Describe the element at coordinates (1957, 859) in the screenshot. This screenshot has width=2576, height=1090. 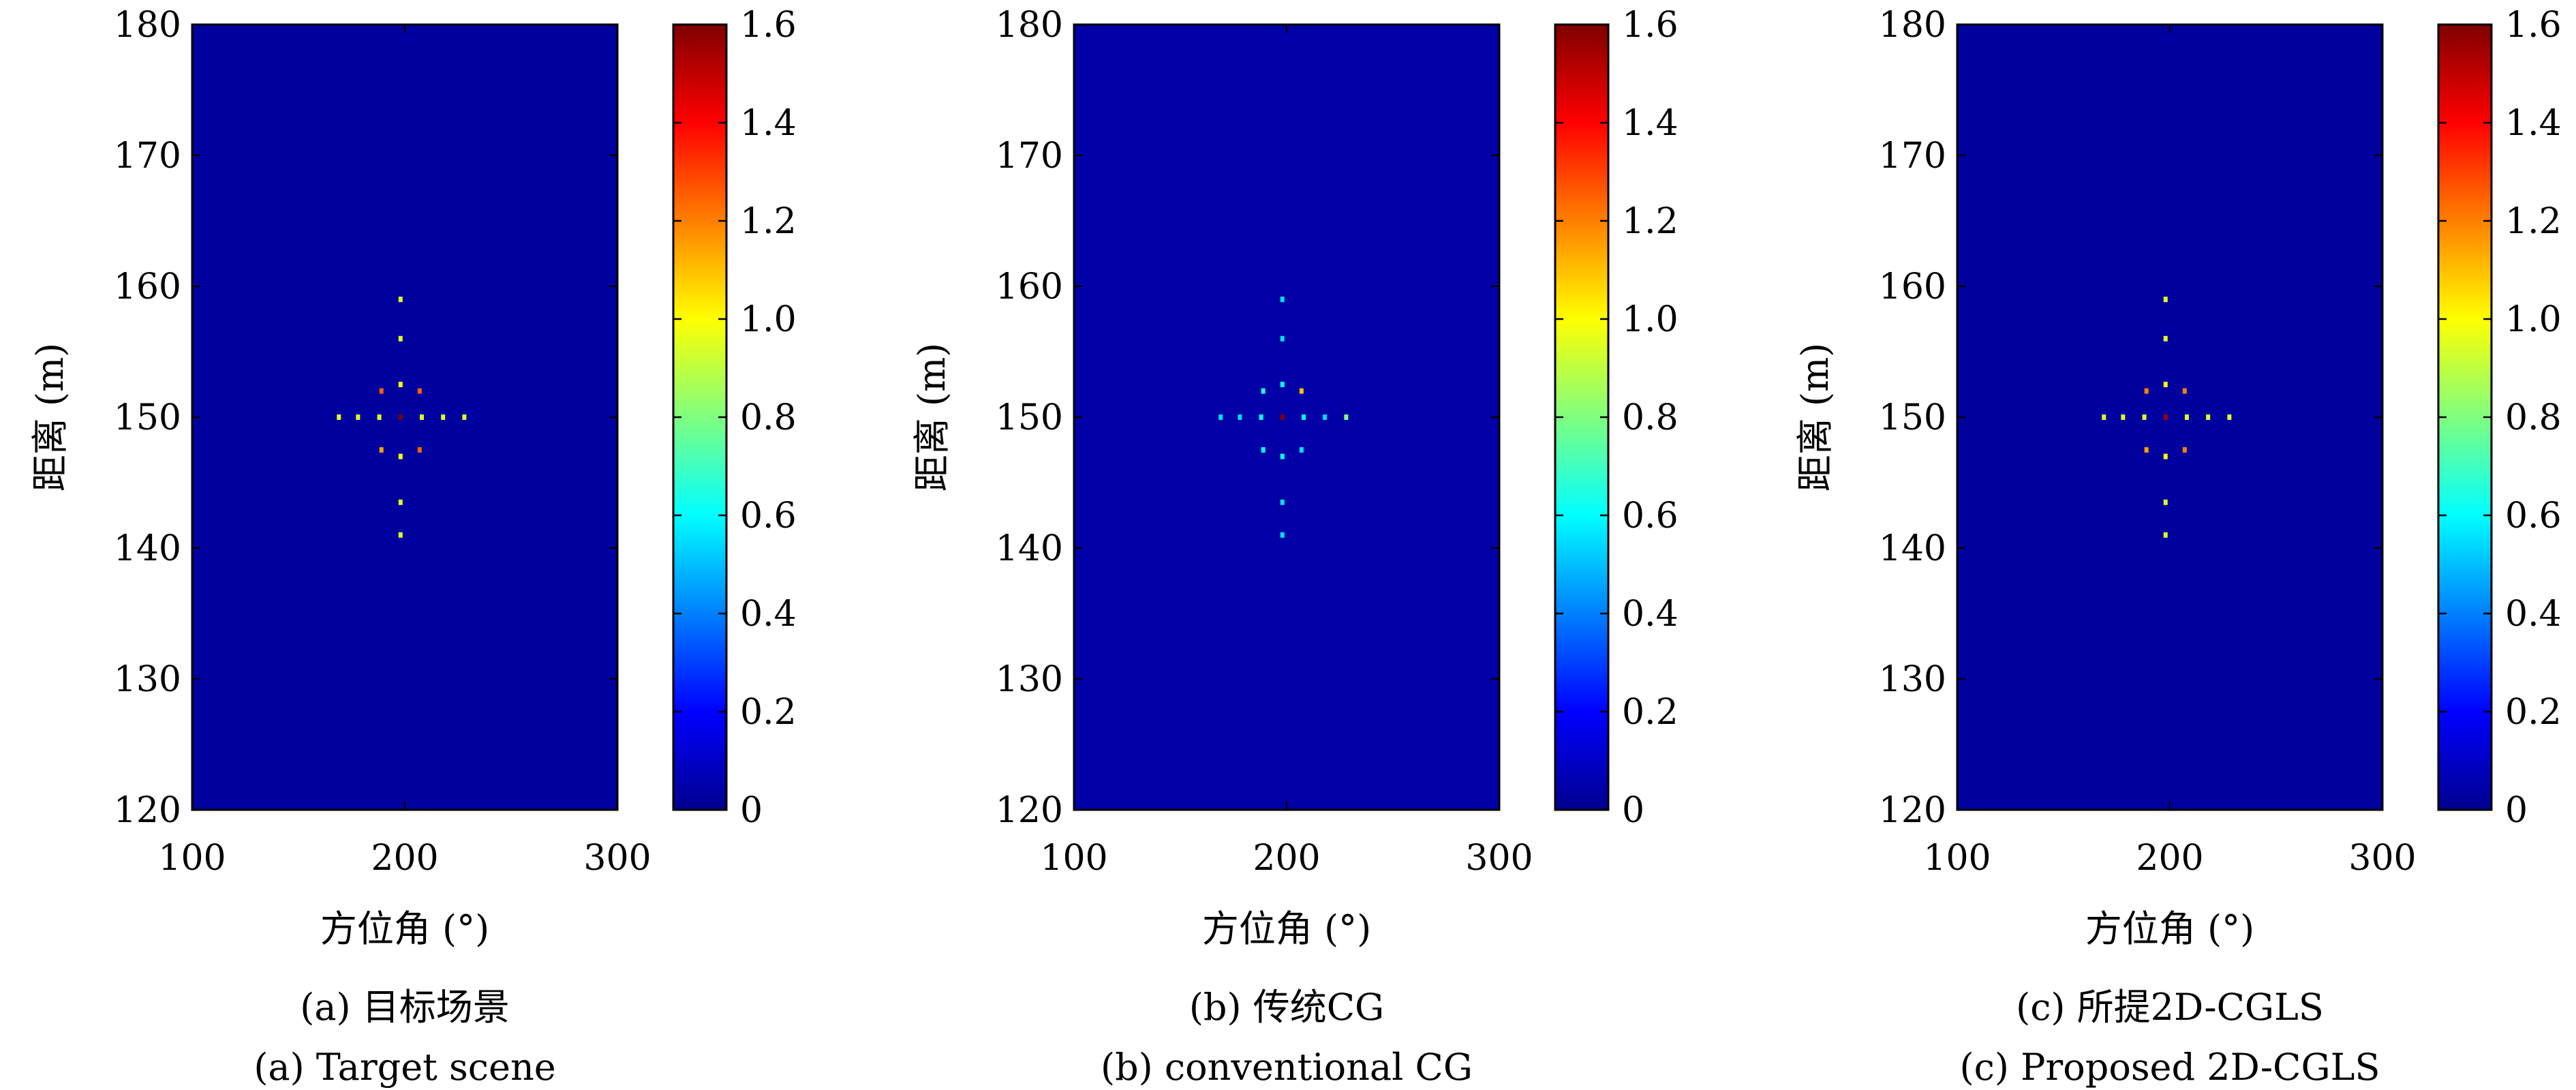
I see `x-tick-label: 100` at that location.